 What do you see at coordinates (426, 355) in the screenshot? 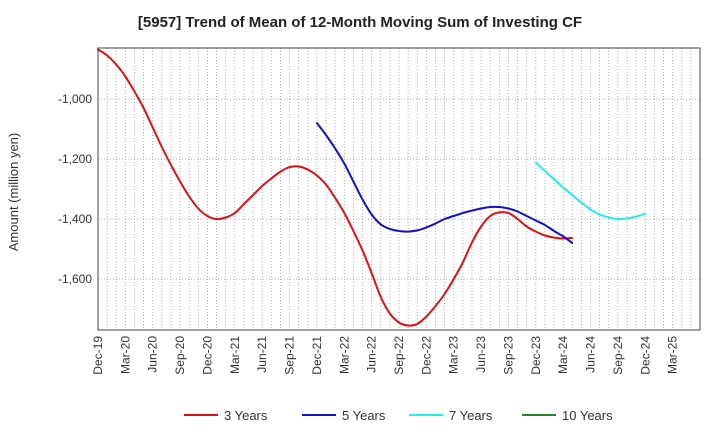
I see `x-tick-label: Dec-22` at bounding box center [426, 355].